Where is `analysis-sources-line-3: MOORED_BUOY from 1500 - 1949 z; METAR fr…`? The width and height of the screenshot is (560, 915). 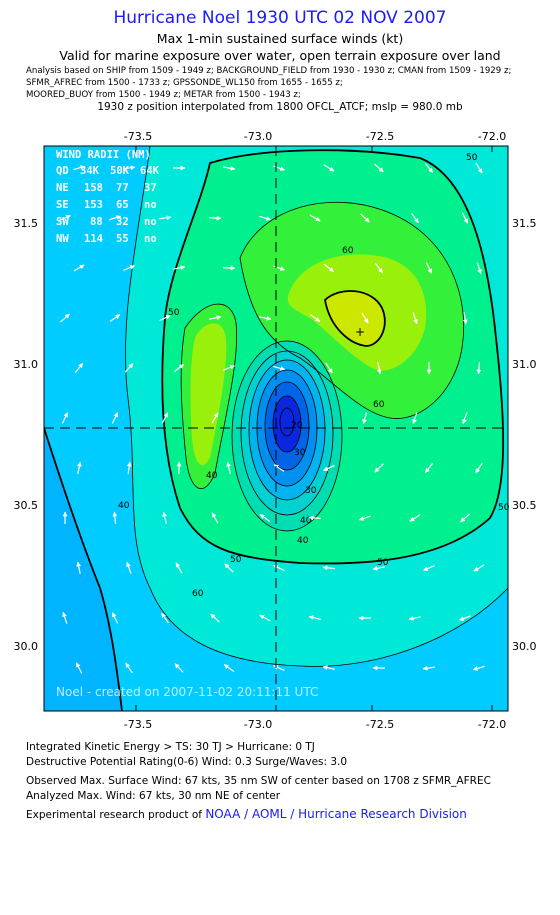
analysis-sources-line-3: MOORED_BUOY from 1500 - 1949 z; METAR fr… is located at coordinates (163, 95).